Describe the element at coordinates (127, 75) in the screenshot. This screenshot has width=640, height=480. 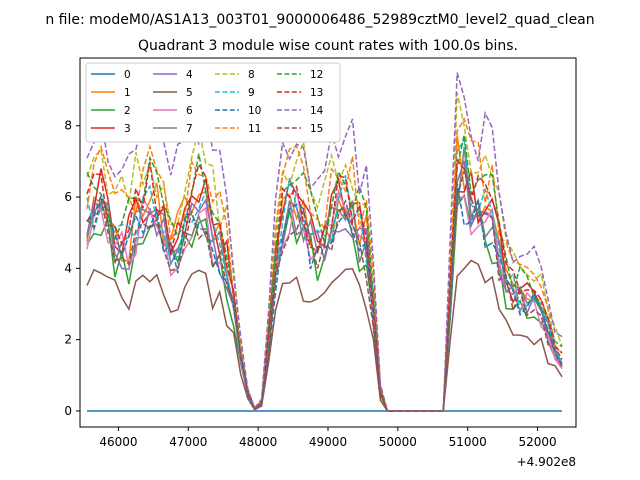
I see `legend-label-0: 0` at that location.